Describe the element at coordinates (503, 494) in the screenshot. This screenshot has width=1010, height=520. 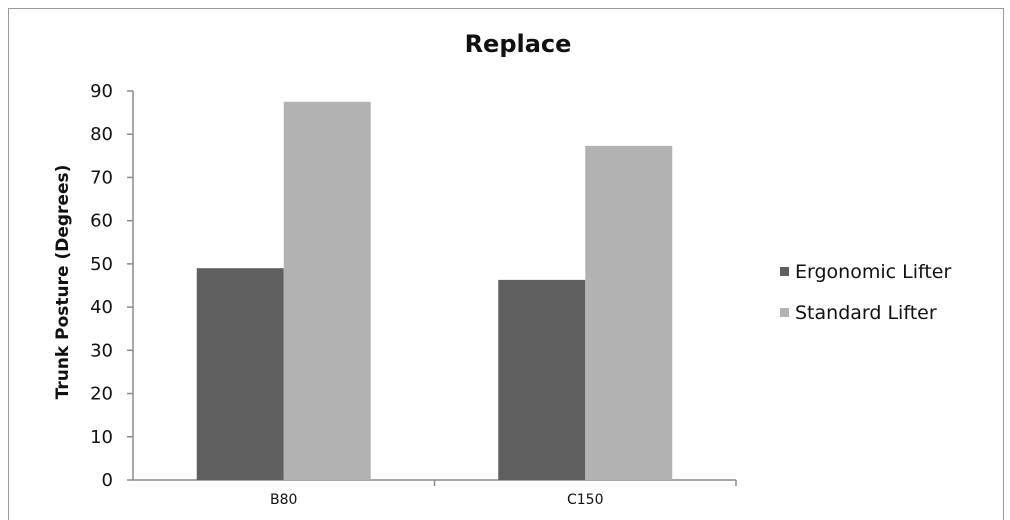
I see `x-axis-ticks: B80 C150` at that location.